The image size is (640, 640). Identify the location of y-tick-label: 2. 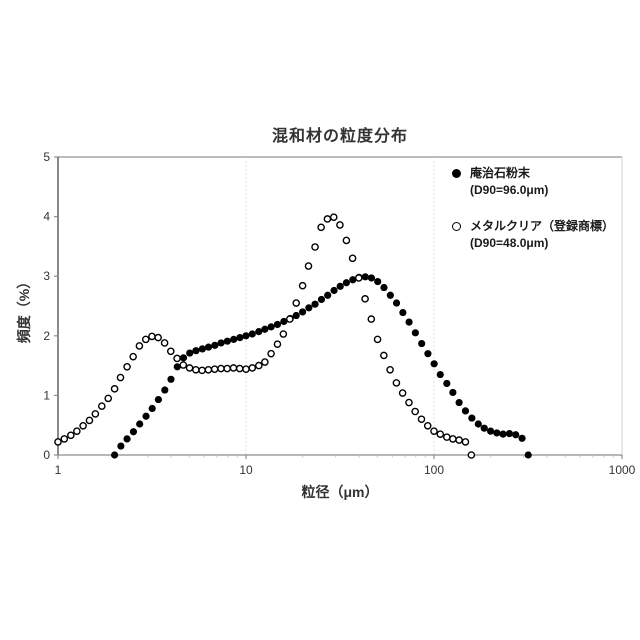
(46, 336).